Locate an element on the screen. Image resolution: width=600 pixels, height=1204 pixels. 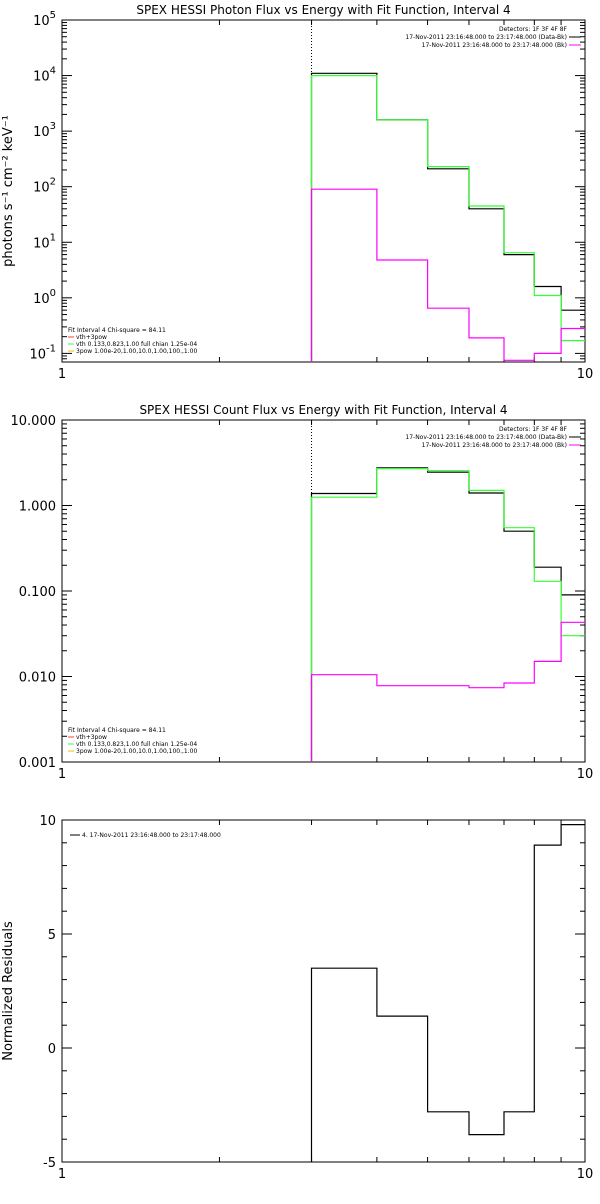
y-tick-label: 10⁻¹ is located at coordinates (42, 352).